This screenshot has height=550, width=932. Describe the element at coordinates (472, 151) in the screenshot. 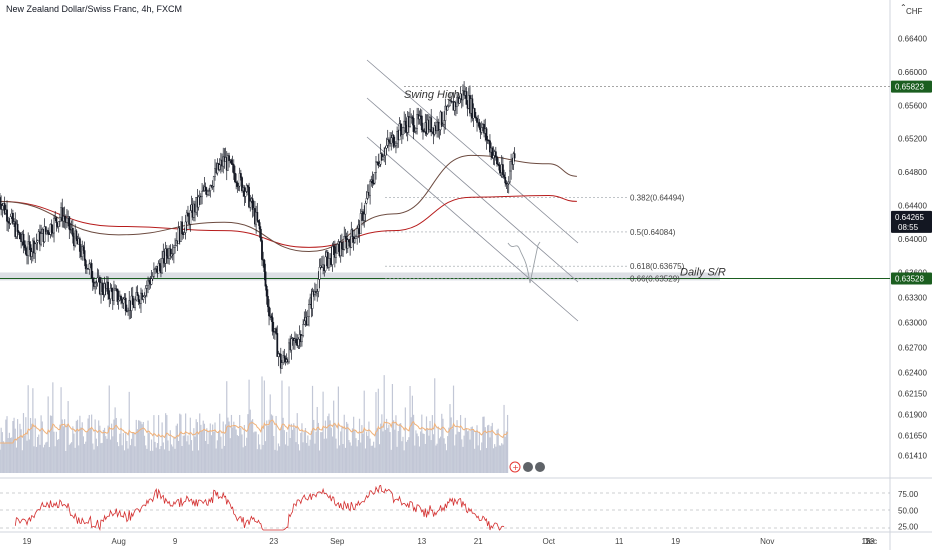

I see `channel-upper-line` at that location.